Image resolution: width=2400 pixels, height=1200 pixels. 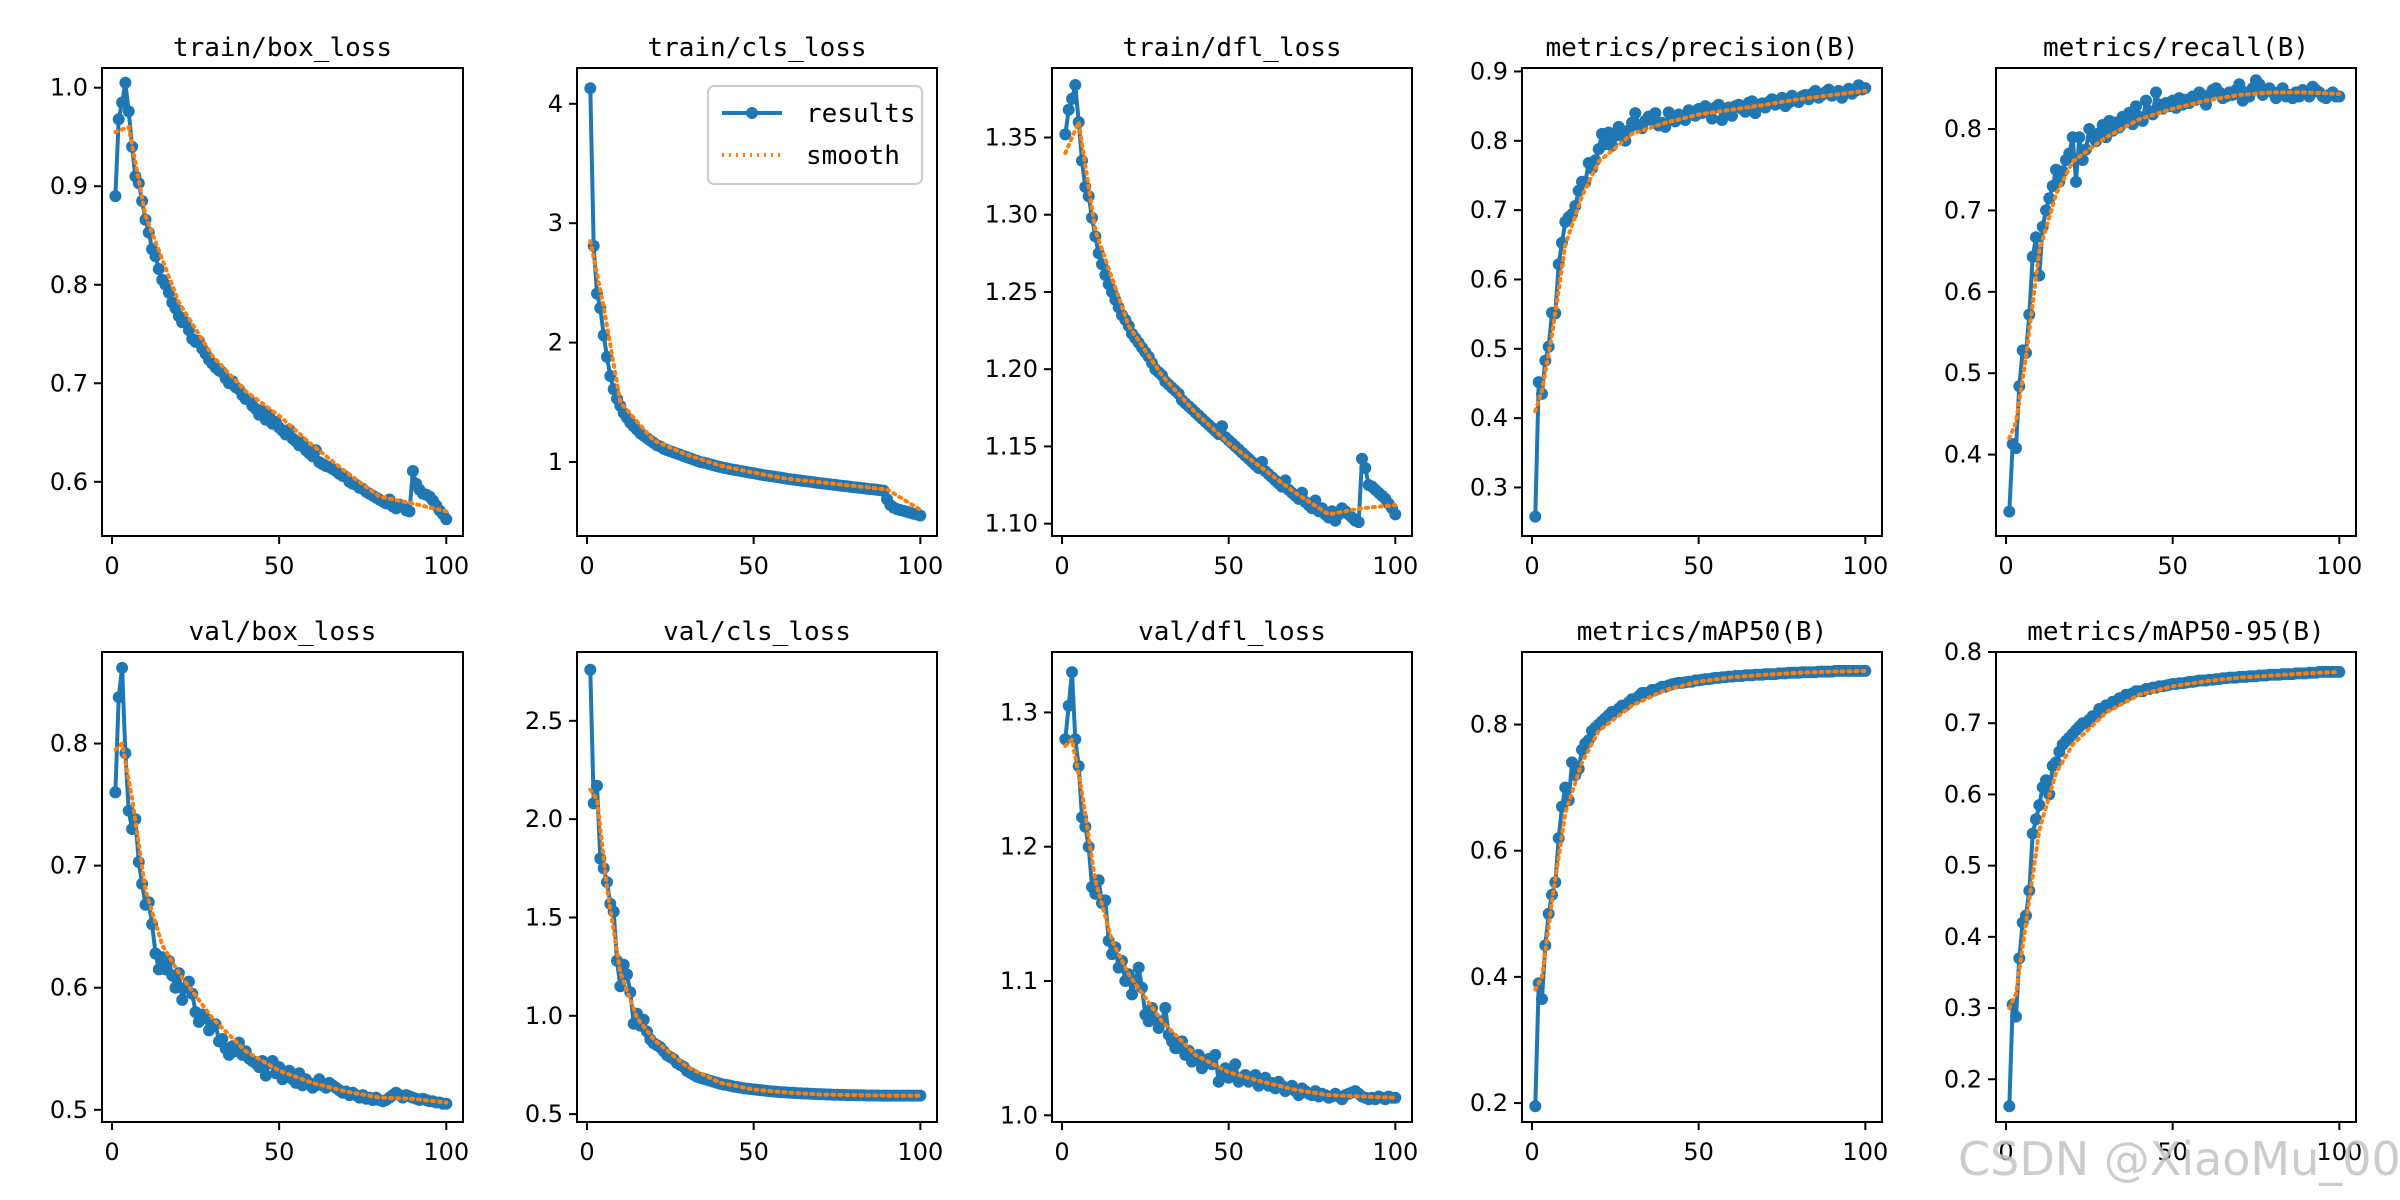 What do you see at coordinates (1489, 71) in the screenshot?
I see `y-tick-label: 0.9` at bounding box center [1489, 71].